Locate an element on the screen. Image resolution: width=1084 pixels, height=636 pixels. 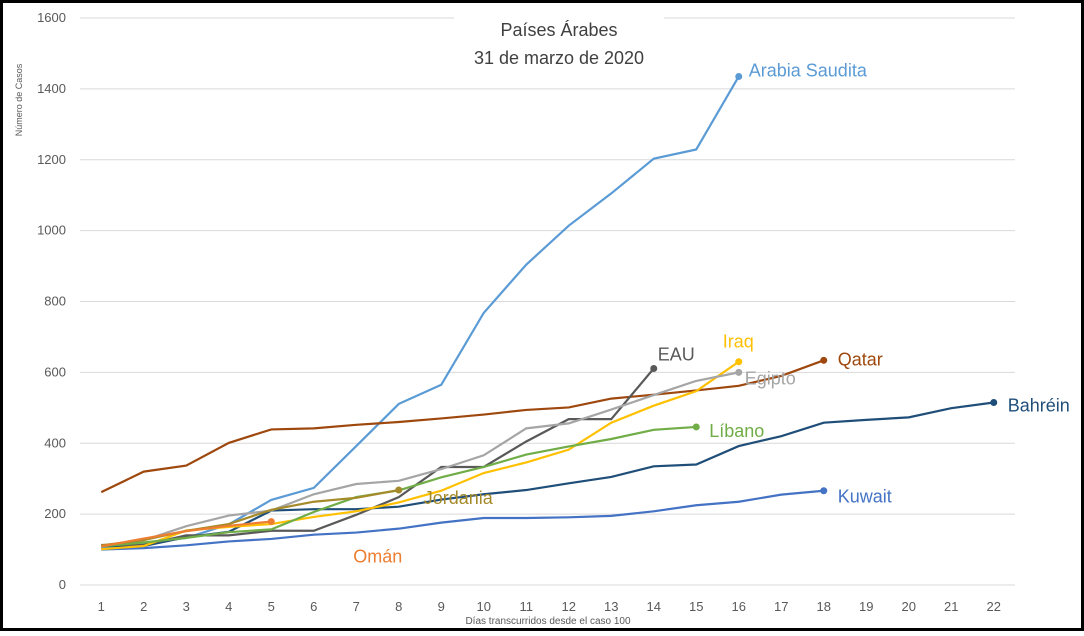
x-tick-label: 18 is located at coordinates (824, 606).